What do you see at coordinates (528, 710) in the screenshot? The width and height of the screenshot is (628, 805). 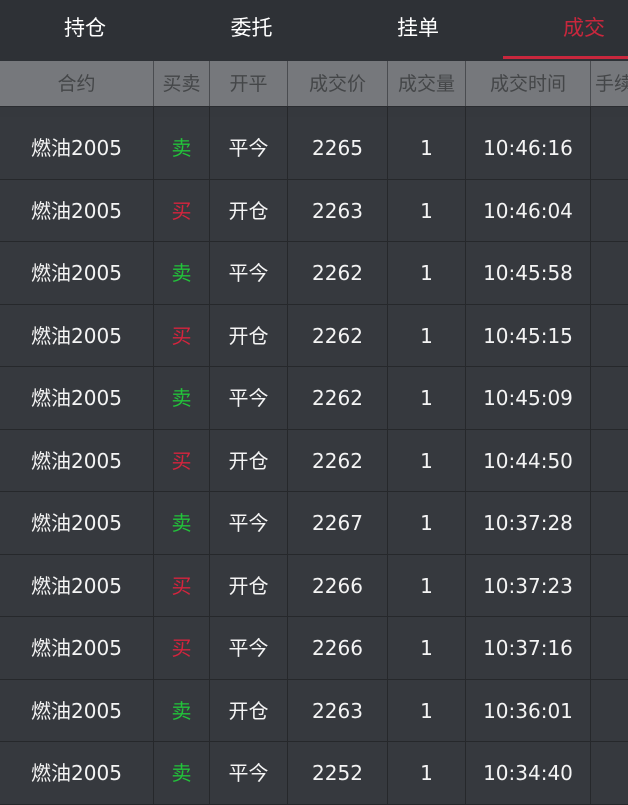 I see `cell-time: 10:36:01` at bounding box center [528, 710].